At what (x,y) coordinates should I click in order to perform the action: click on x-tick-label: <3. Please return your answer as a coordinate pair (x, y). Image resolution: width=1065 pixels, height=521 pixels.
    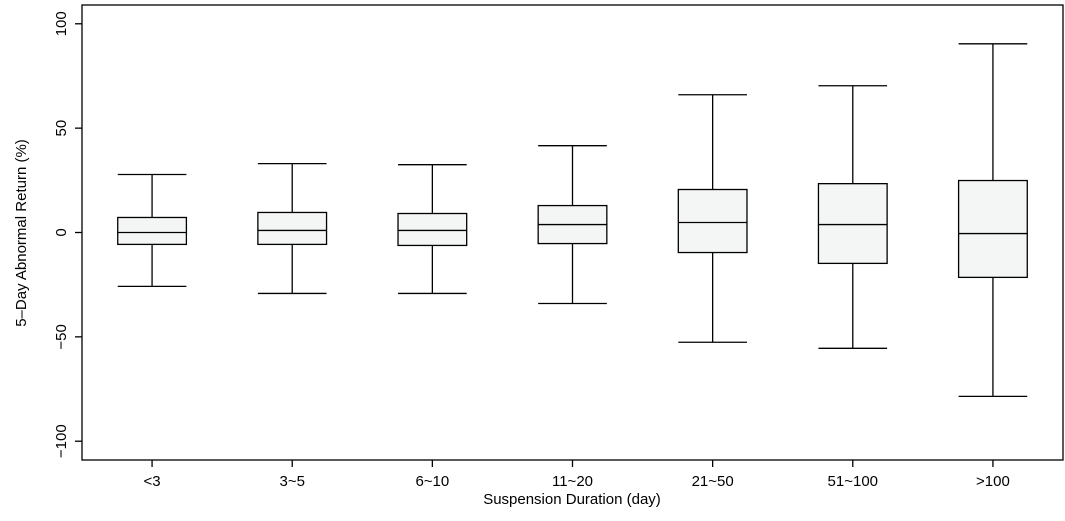
    Looking at the image, I should click on (152, 481).